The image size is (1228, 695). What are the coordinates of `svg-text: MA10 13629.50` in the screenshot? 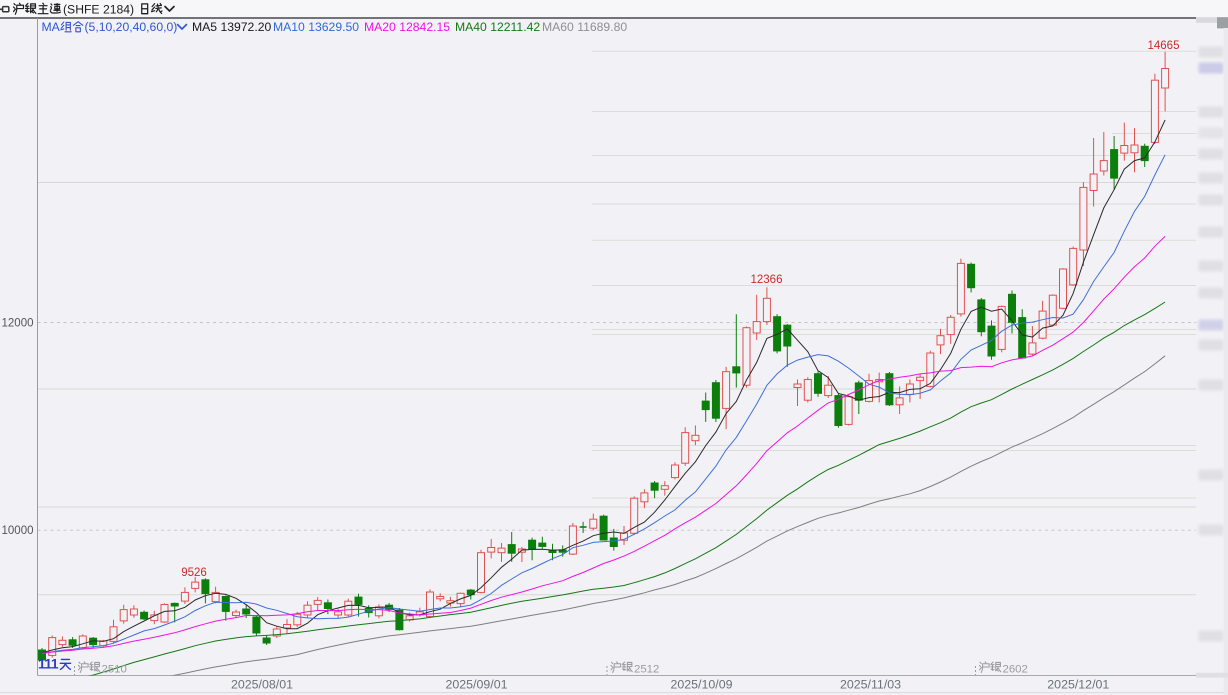 It's located at (316, 27).